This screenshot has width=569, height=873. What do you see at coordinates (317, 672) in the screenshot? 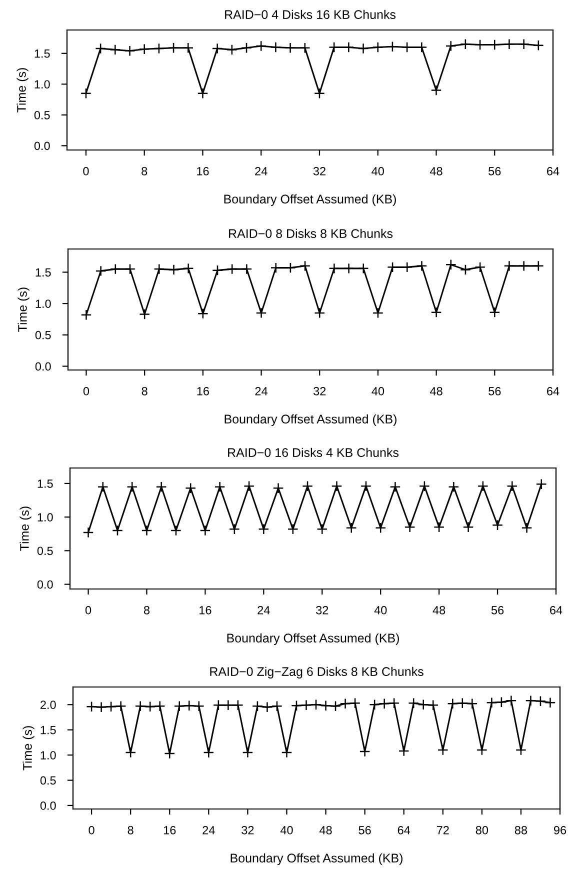
I see `chart-title: RAID−0 Zig−Zag 6 Disks 8 KB Chunks` at bounding box center [317, 672].